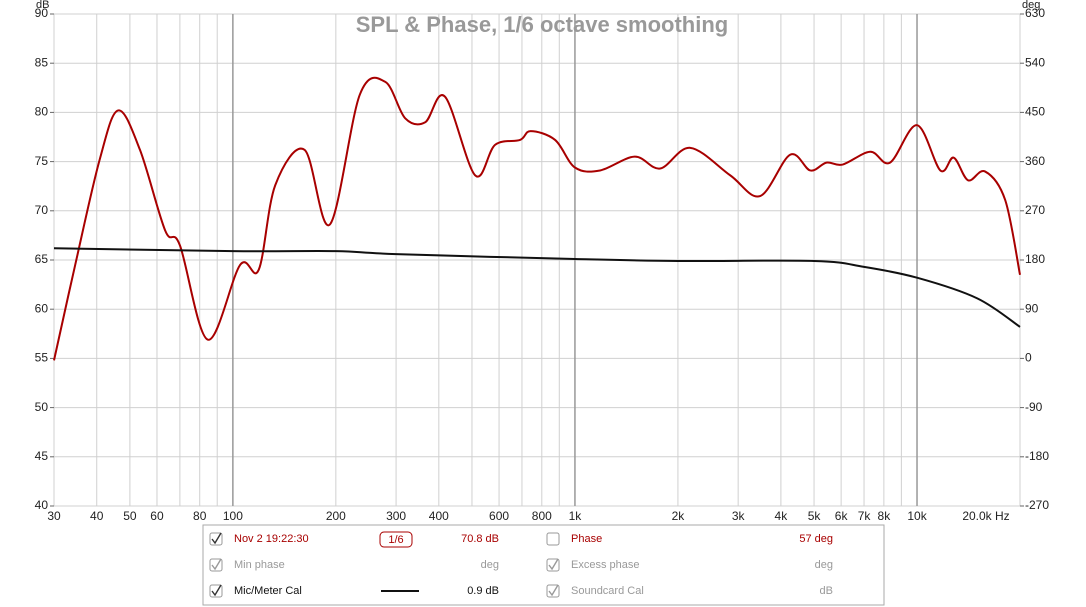 This screenshot has width=1086, height=607. Describe the element at coordinates (42, 505) in the screenshot. I see `y-tick-label: 40` at that location.